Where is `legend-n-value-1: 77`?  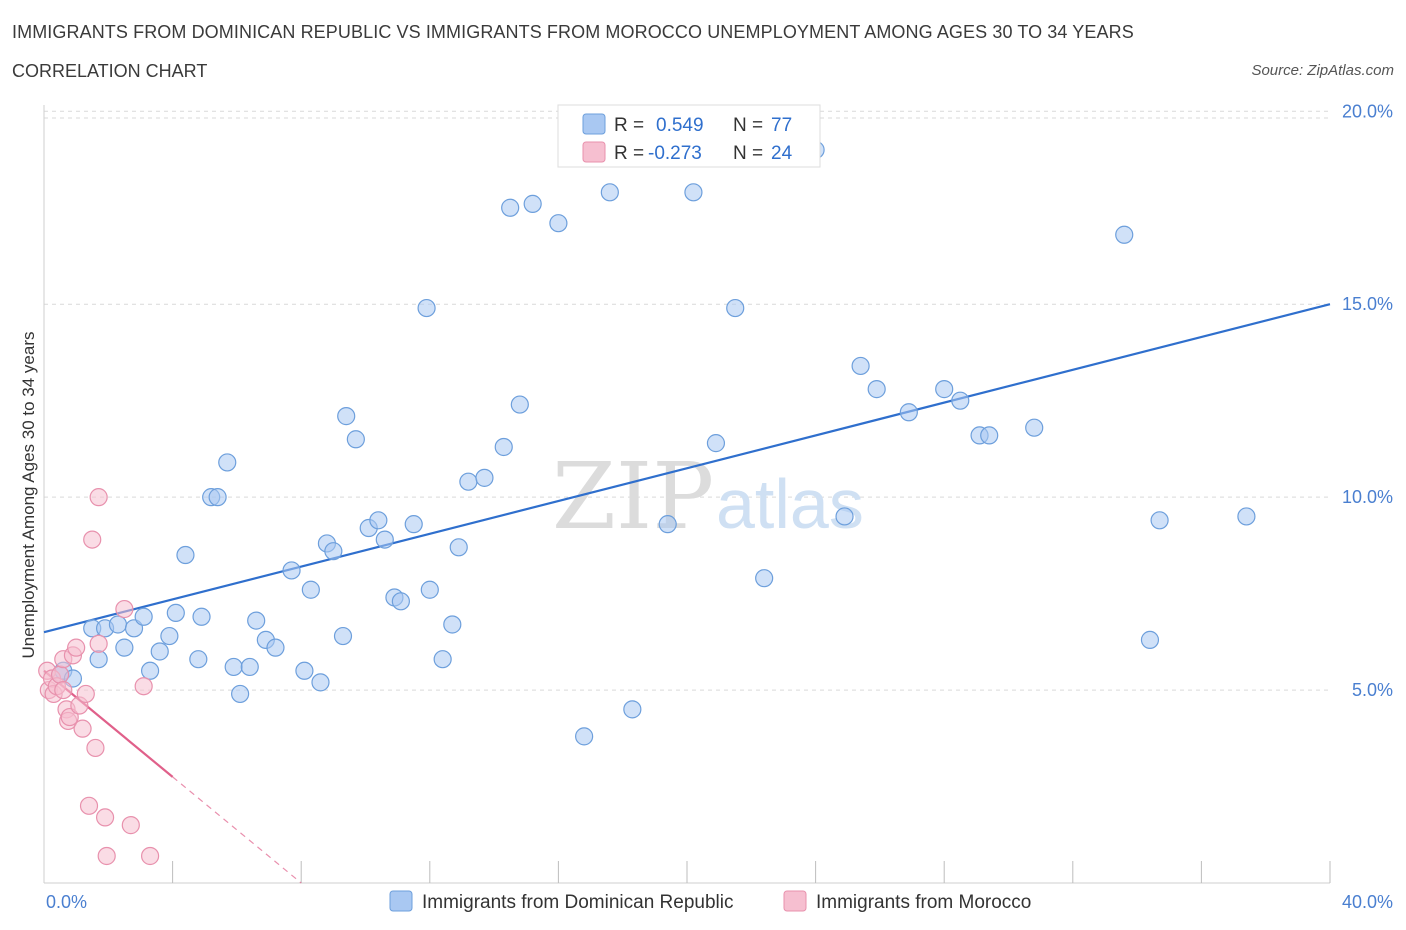 legend-n-value-1: 77 is located at coordinates (781, 125).